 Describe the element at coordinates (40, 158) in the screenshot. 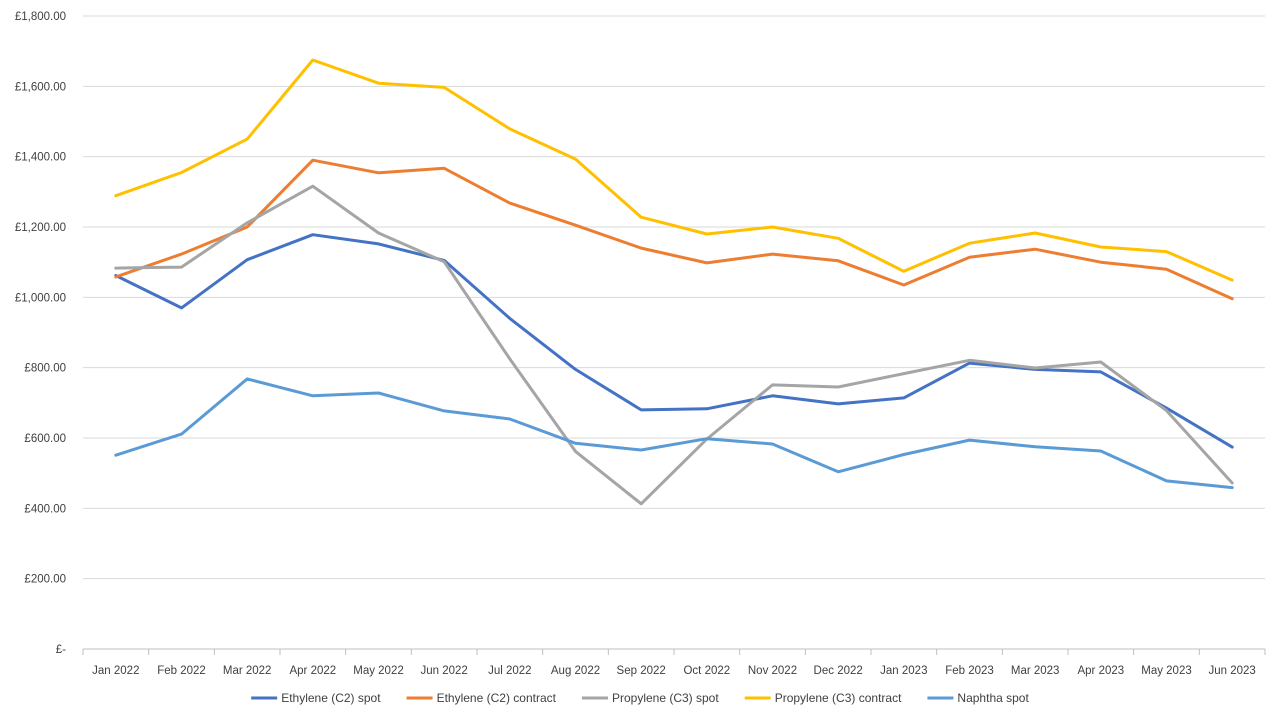

I see `y-tick-label: £1,400.00` at that location.